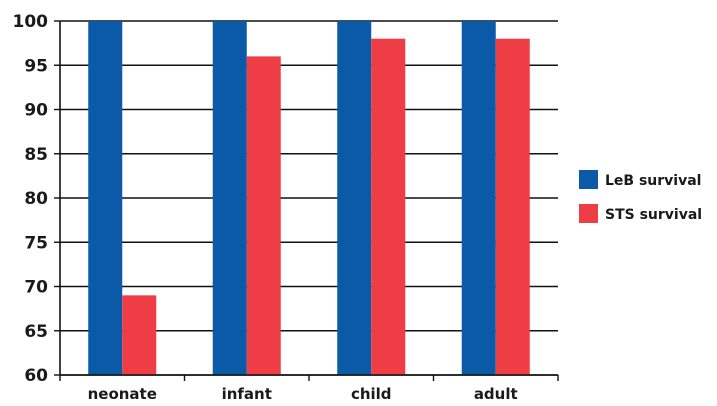 This screenshot has width=717, height=406. What do you see at coordinates (640, 196) in the screenshot?
I see `legend: LeB survival STS survival` at bounding box center [640, 196].